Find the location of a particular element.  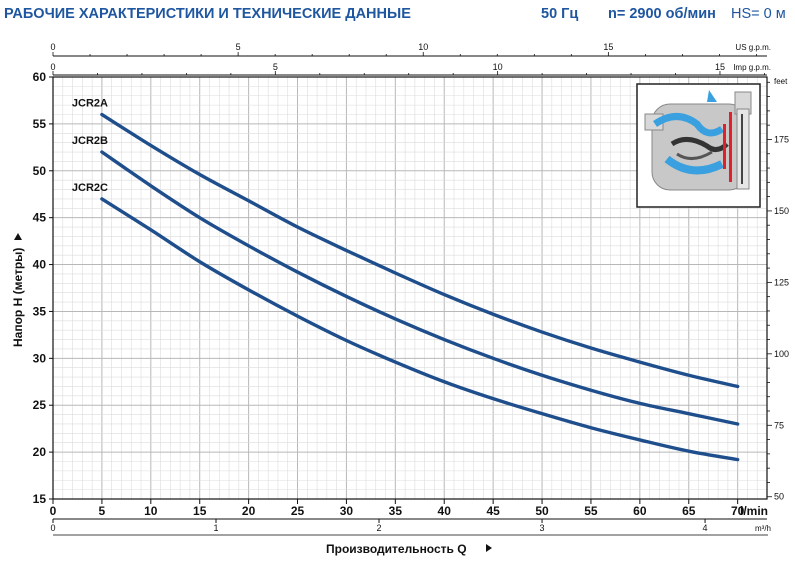

us-gpm-tick-label: 0 is located at coordinates (52, 47).